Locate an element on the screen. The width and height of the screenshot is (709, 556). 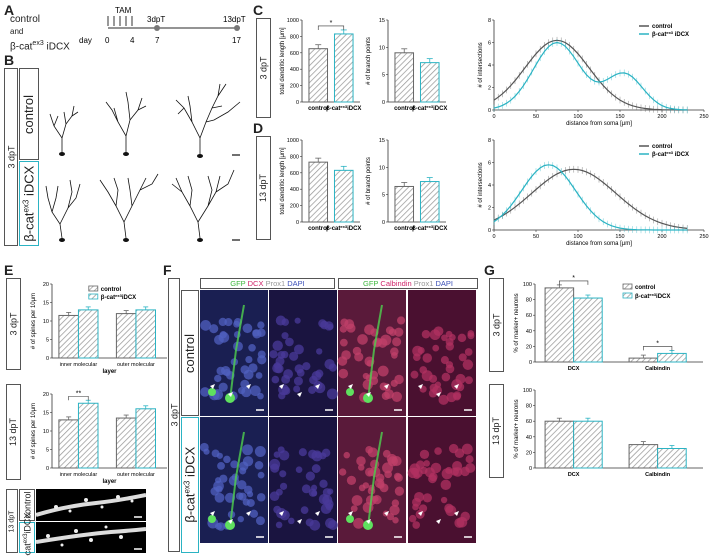
y-axis-label: # of spines per 10μm is located at coordinates (34, 431).